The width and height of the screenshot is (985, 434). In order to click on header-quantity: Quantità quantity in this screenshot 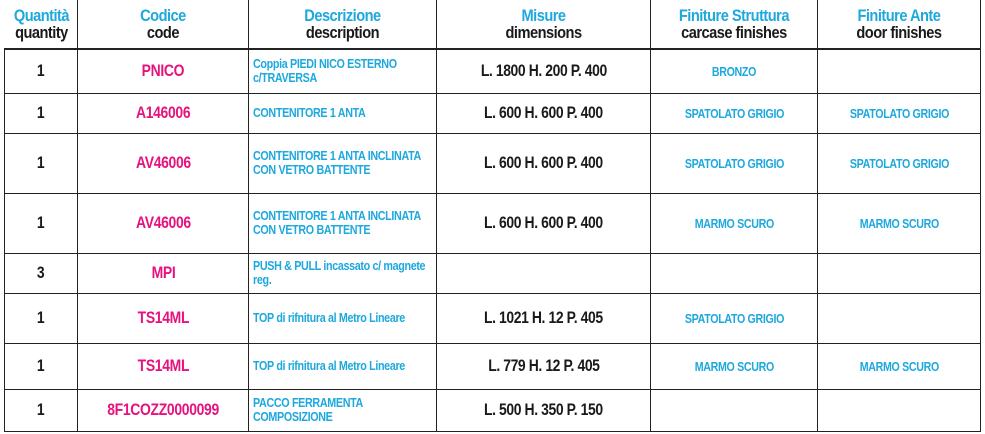, I will do `click(41, 24)`.